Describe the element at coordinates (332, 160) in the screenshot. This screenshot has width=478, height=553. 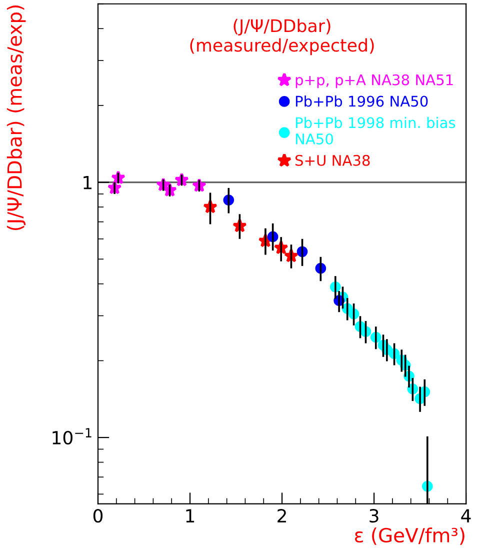
I see `legend-label: S+U NA38` at that location.